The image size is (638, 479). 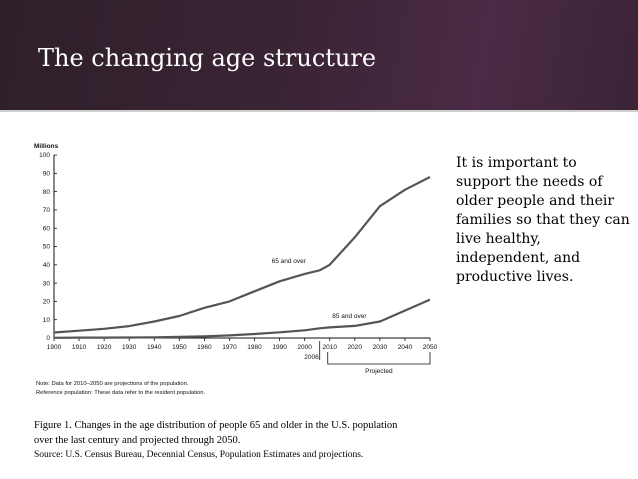 What do you see at coordinates (47, 265) in the screenshot?
I see `y-tick-label: 40` at bounding box center [47, 265].